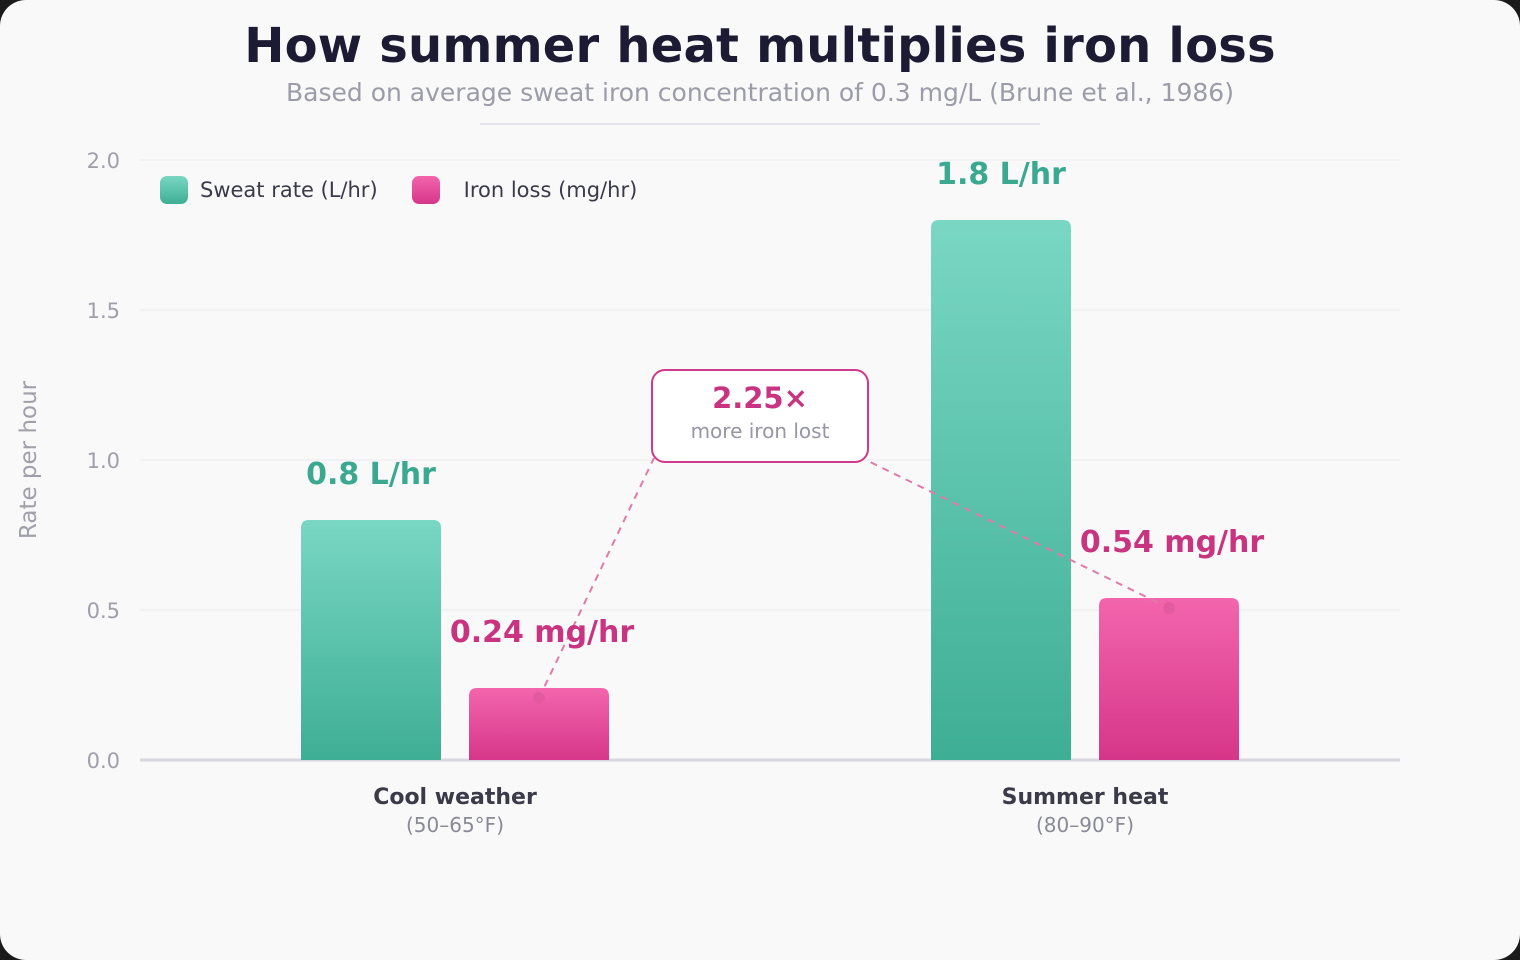 Image resolution: width=1520 pixels, height=960 pixels. What do you see at coordinates (1085, 797) in the screenshot?
I see `x-category-label: Summer heat` at bounding box center [1085, 797].